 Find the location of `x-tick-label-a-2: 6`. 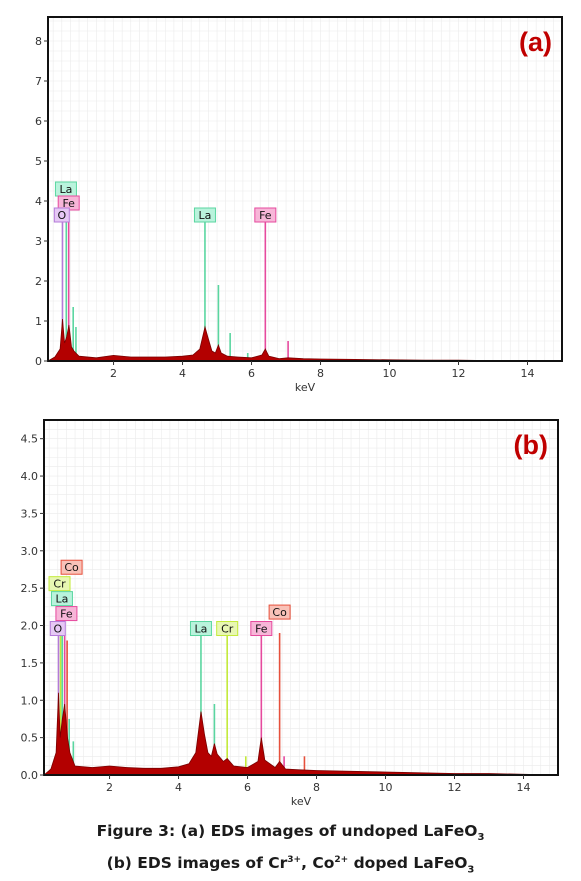

x-tick-label-a-2: 6 is located at coordinates (251, 373).